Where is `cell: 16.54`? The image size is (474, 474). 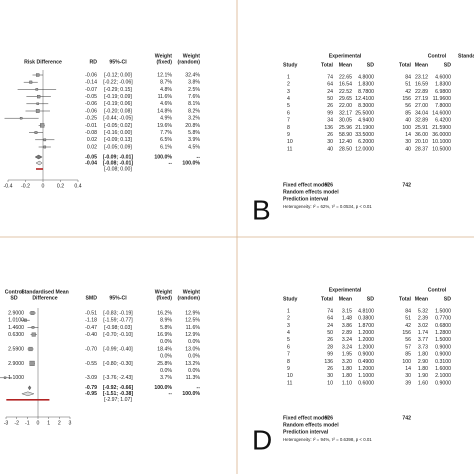 cell: 16.54 is located at coordinates (345, 85).